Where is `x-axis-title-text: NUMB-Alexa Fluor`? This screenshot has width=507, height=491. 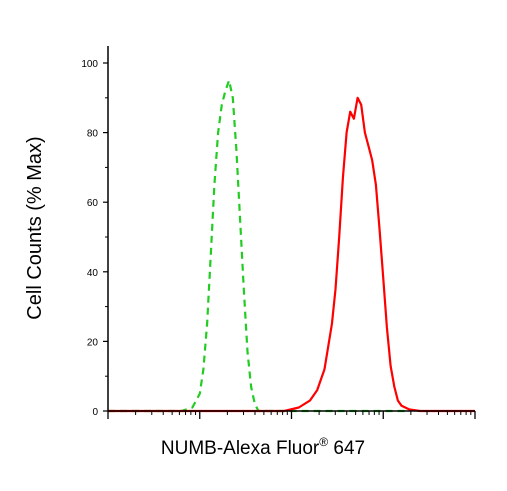
x-axis-title-text: NUMB-Alexa Fluor is located at coordinates (240, 448).